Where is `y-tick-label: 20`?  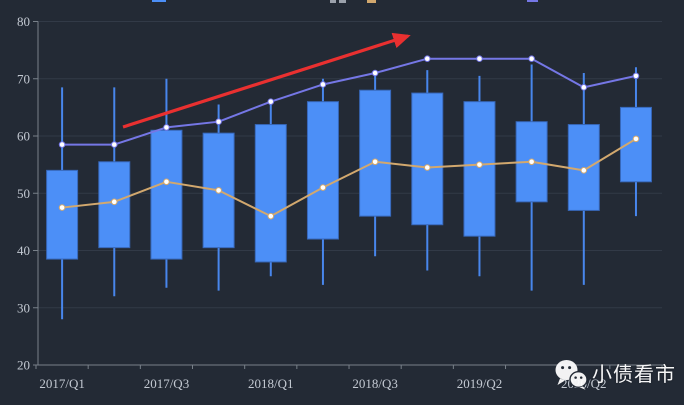 y-tick-label: 20 is located at coordinates (23, 365).